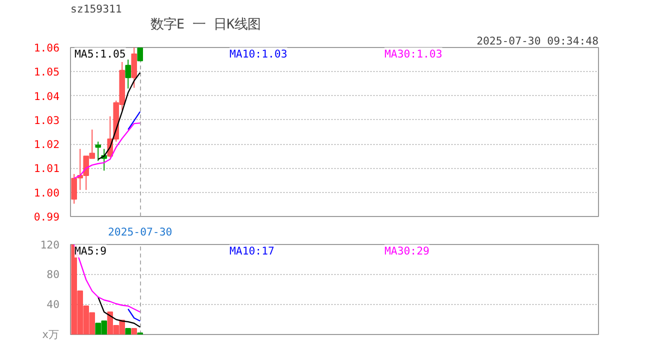 The height and width of the screenshot is (360, 660). I want to click on y-tick-label: 120, so click(50, 245).